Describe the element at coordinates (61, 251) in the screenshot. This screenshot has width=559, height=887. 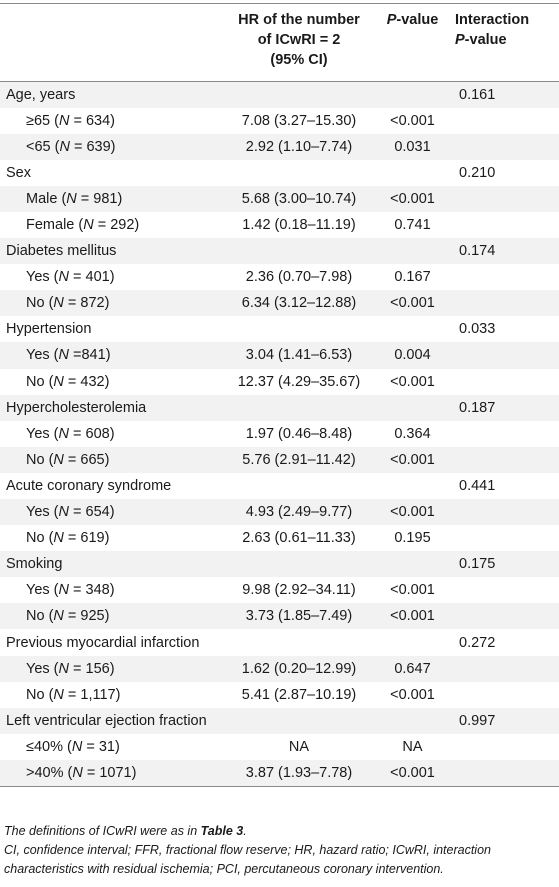
I see `group-label: Diabetes mellitus` at that location.